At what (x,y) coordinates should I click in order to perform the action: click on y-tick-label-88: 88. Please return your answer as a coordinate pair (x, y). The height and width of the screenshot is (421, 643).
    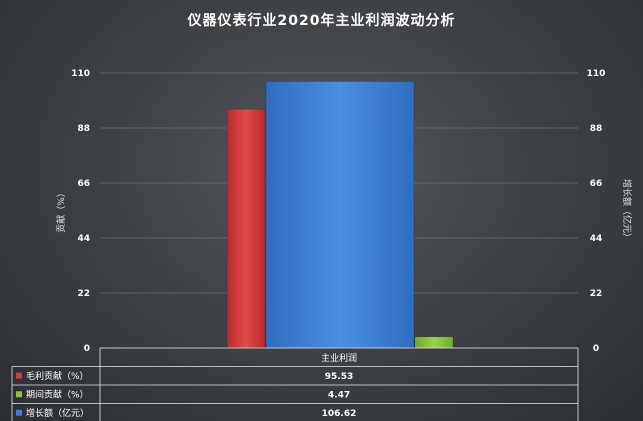
    Looking at the image, I should click on (83, 129).